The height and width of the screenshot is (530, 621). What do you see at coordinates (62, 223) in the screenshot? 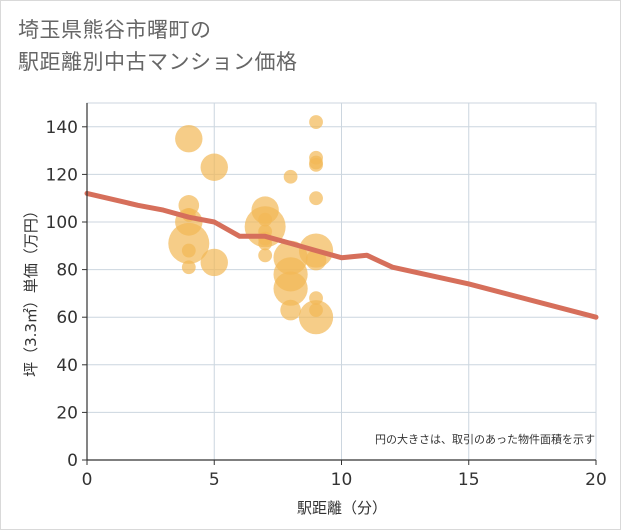
I see `y-tick-label: 100` at bounding box center [62, 223].